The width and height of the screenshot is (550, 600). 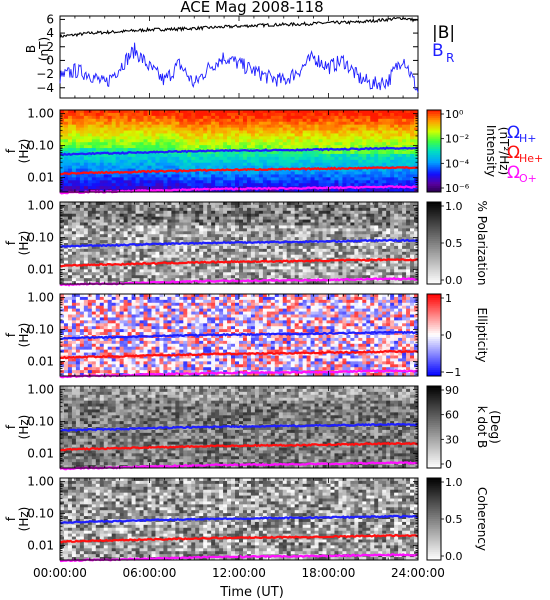 What do you see at coordinates (513, 133) in the screenshot?
I see `legend-gyrofrequency-symbol: Ω` at bounding box center [513, 133].